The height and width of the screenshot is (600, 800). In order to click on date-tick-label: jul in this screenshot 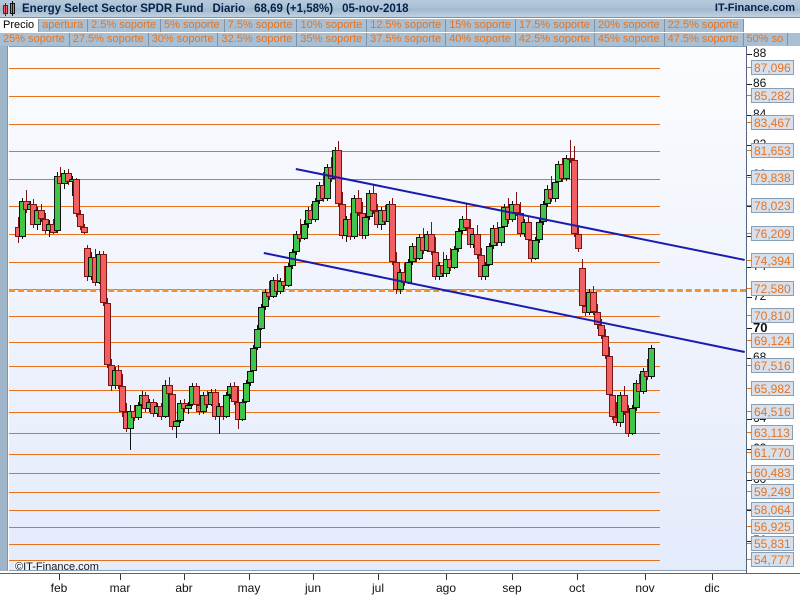, I will do `click(378, 588)`.